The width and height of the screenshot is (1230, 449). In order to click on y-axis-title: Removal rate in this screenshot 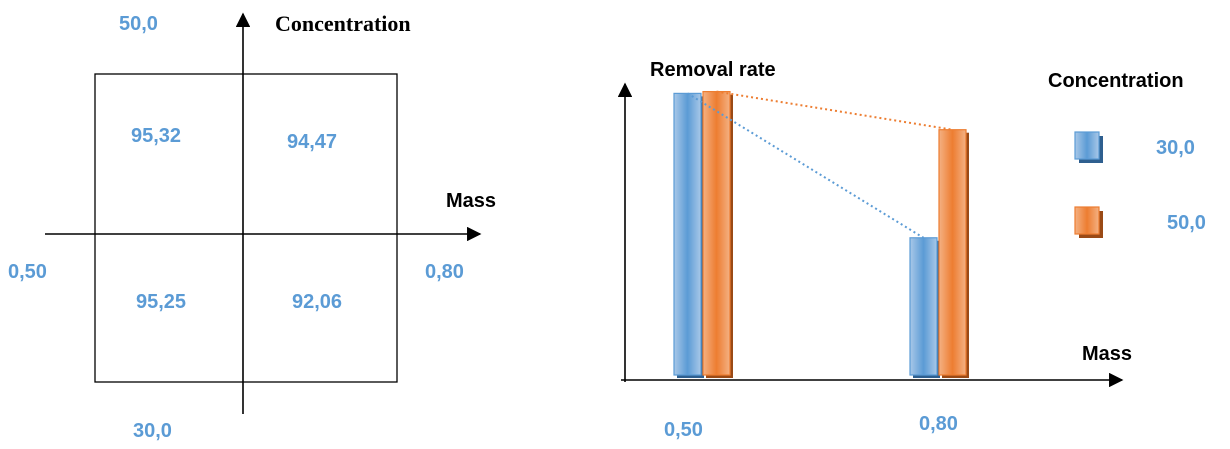, I will do `click(713, 70)`.